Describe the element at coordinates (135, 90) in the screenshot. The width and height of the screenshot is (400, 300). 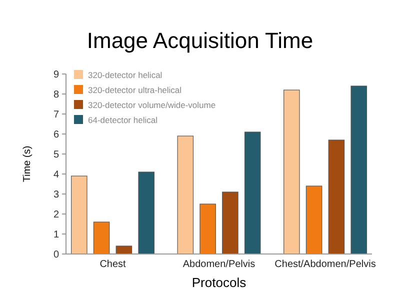
I see `legend-label: 320-detector ultra-helical` at that location.